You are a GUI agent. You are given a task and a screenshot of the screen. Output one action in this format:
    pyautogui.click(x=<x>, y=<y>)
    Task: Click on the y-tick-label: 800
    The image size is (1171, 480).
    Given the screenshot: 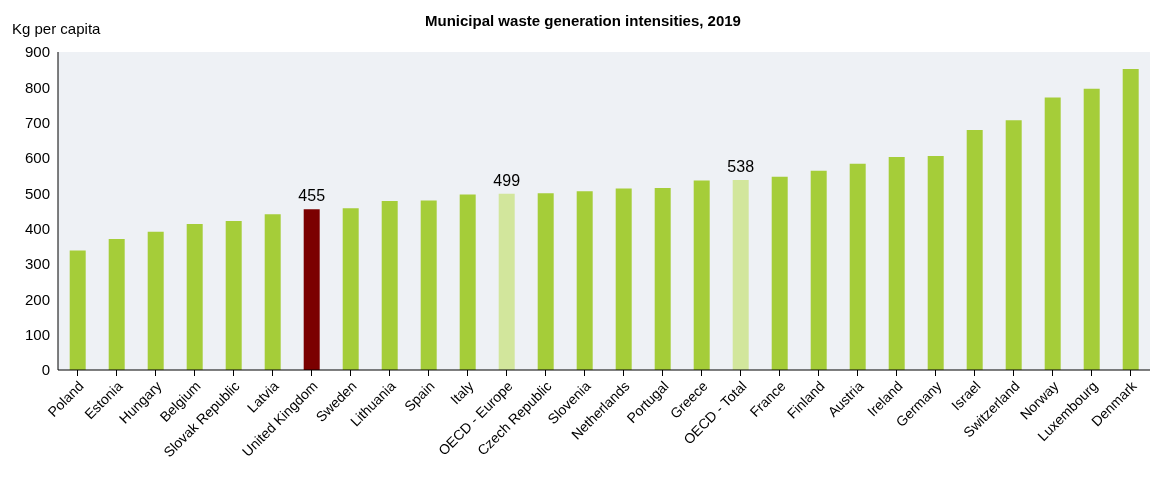 What is the action you would take?
    pyautogui.click(x=37, y=87)
    